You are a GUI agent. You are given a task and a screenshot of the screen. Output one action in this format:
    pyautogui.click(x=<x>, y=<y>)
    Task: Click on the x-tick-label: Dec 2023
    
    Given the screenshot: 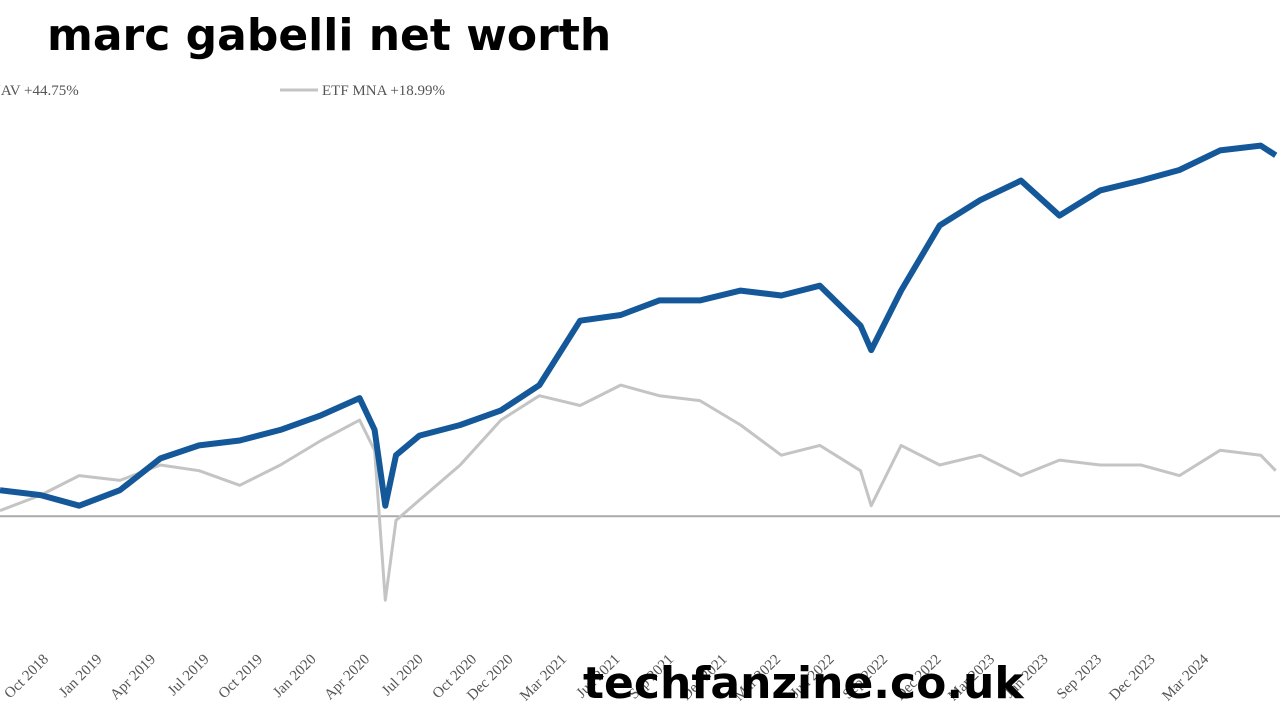 What is the action you would take?
    pyautogui.click(x=1132, y=678)
    